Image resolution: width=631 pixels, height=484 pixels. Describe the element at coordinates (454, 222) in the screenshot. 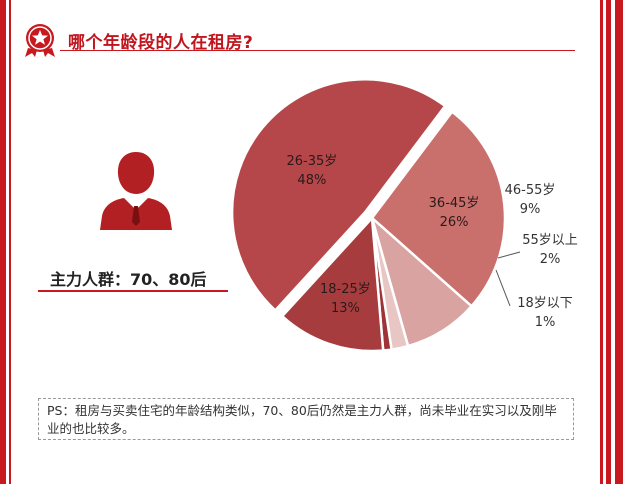

I see `slice-value-36-45岁: 26%` at that location.